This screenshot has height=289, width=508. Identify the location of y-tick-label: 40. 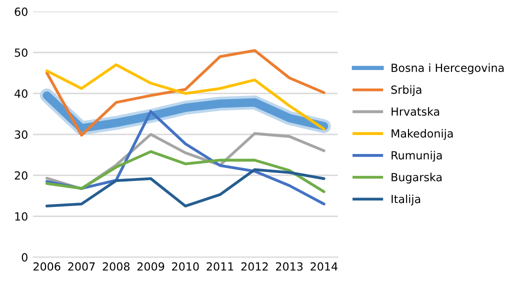
(21, 93).